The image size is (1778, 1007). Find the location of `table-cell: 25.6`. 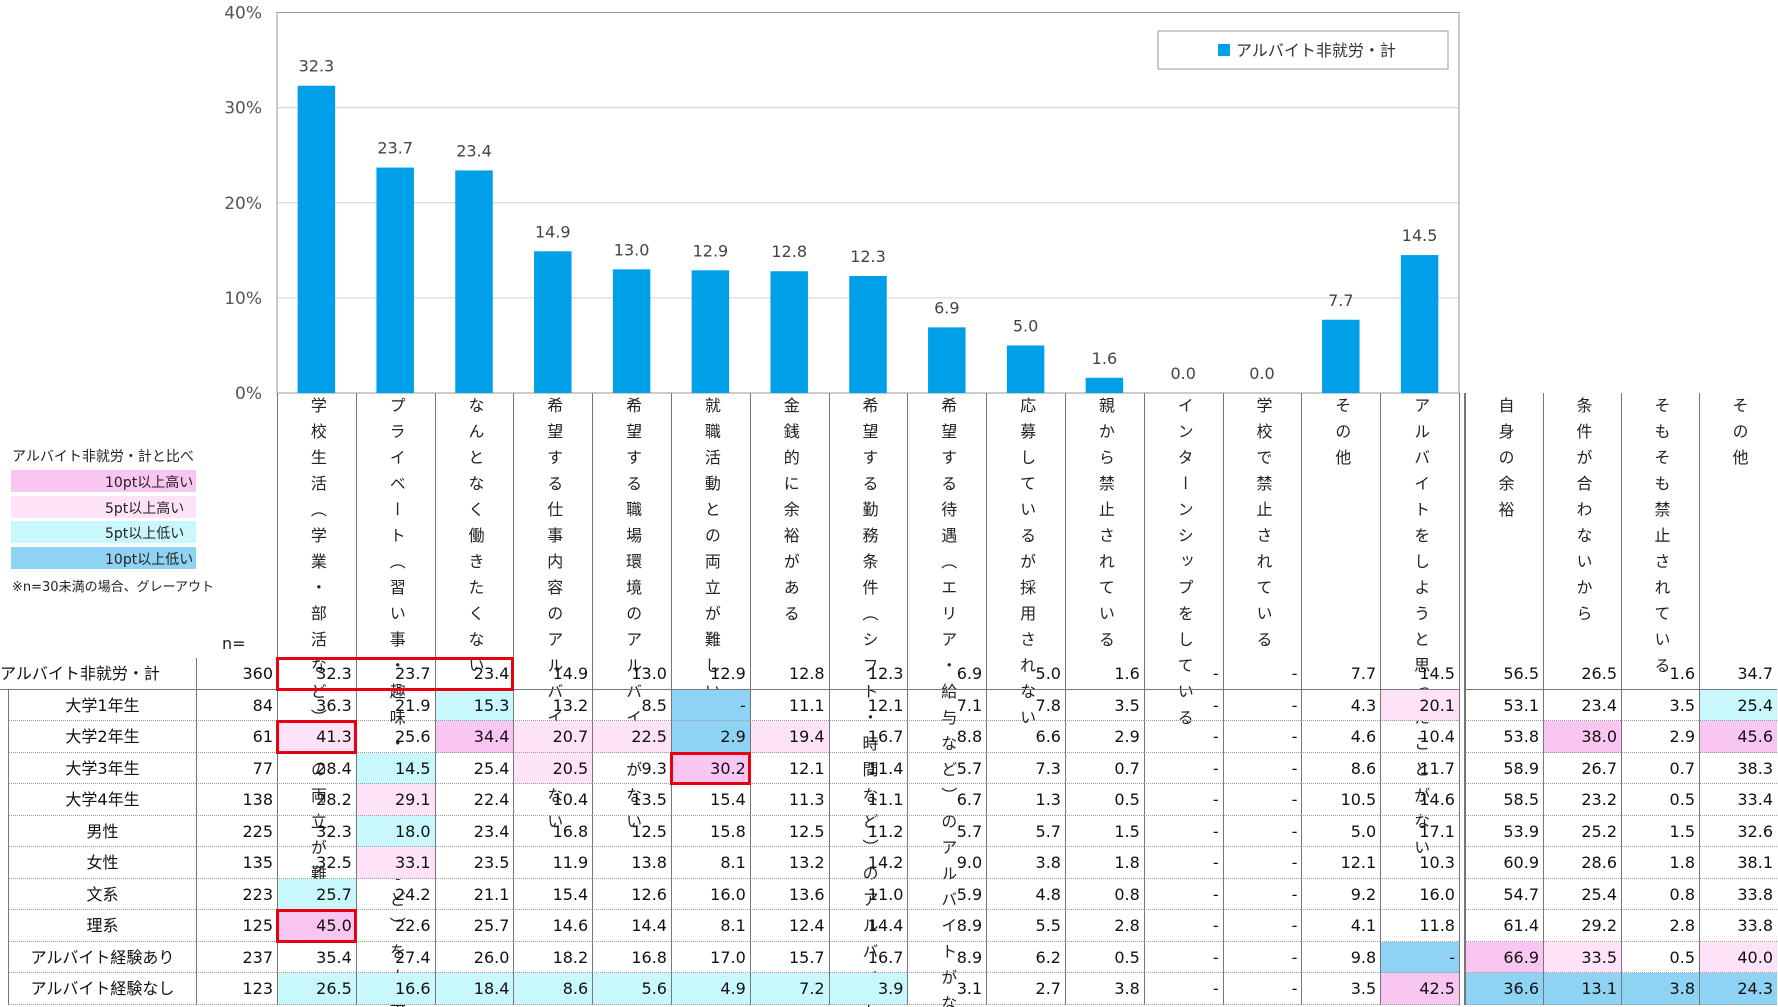

table-cell: 25.6 is located at coordinates (395, 737).